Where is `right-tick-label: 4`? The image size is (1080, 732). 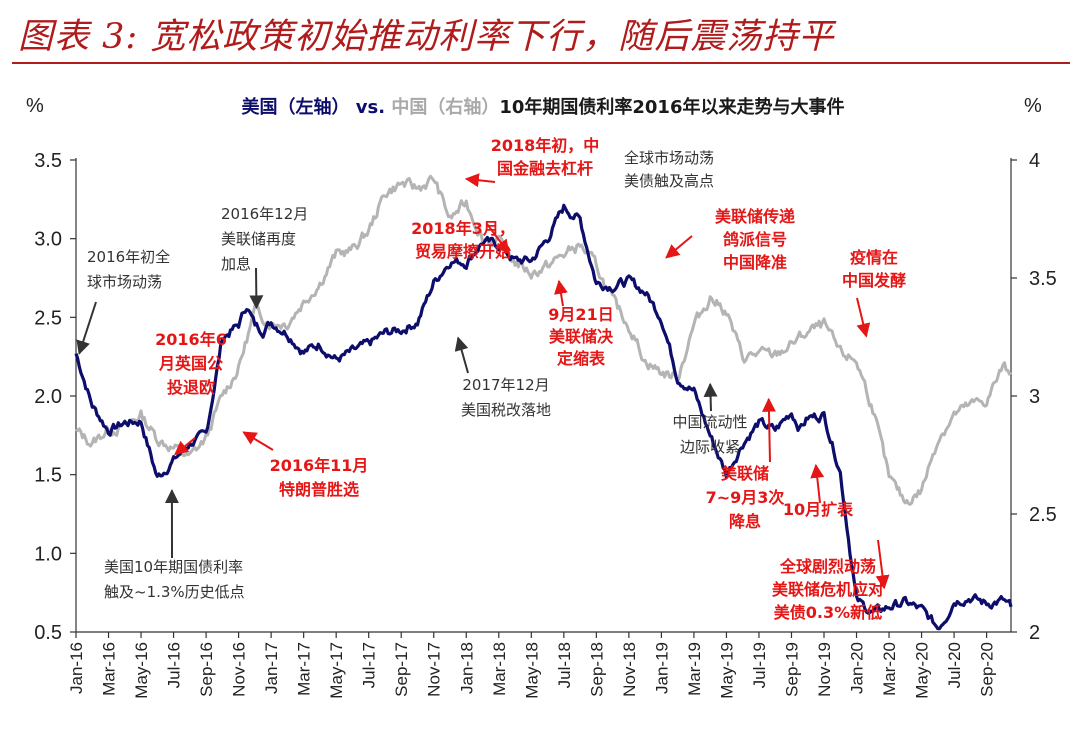
right-tick-label: 4 is located at coordinates (1034, 161).